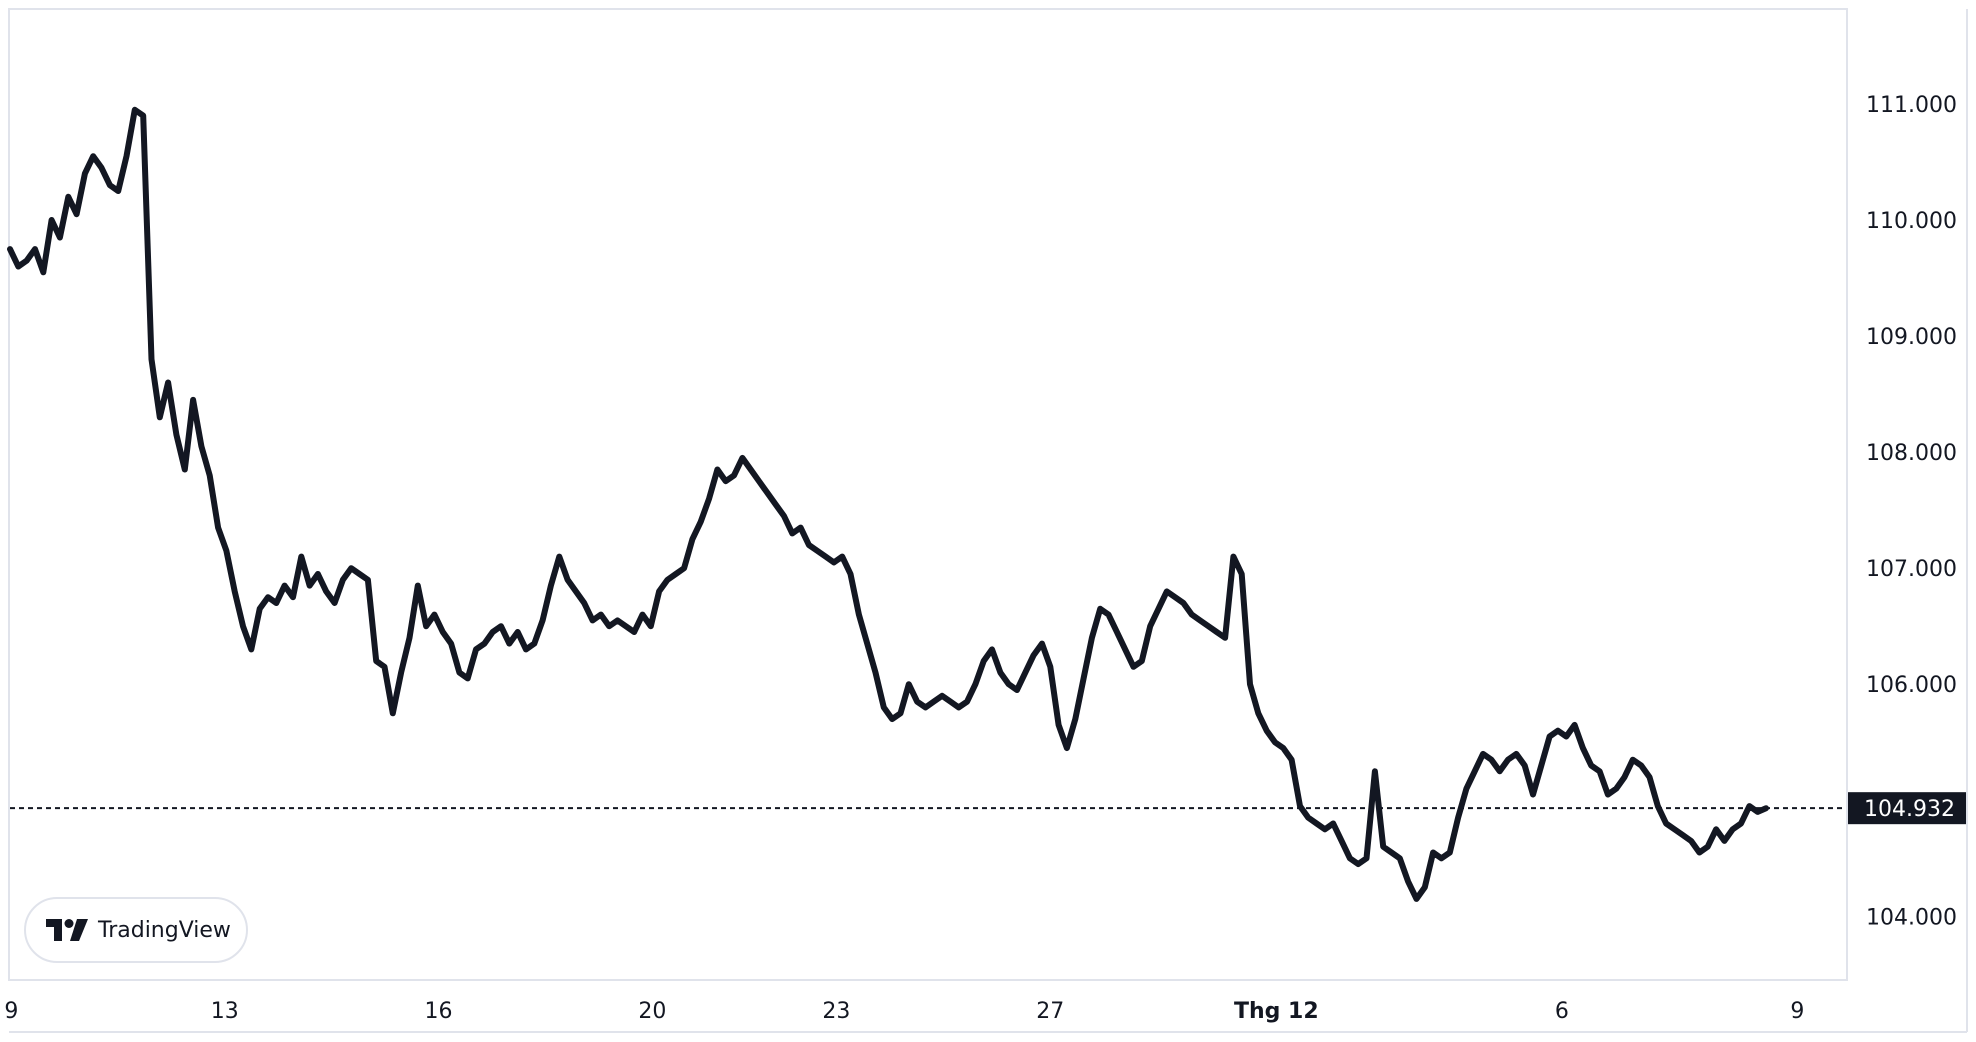  What do you see at coordinates (1050, 1011) in the screenshot?
I see `x-tick-label: 27` at bounding box center [1050, 1011].